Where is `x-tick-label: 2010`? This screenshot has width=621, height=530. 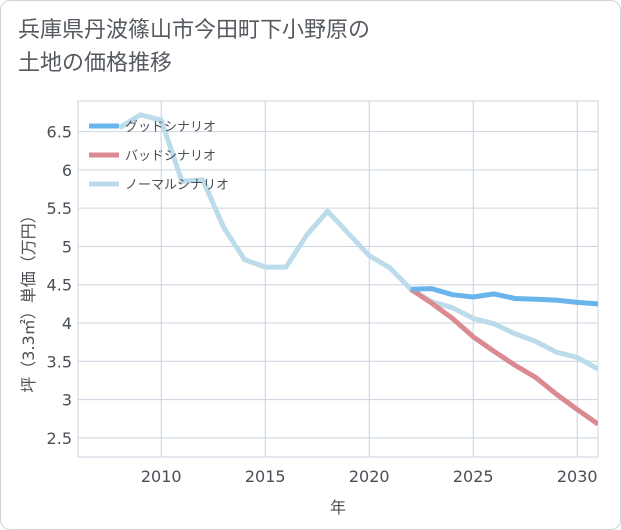
x-tick-label: 2010 is located at coordinates (161, 476).